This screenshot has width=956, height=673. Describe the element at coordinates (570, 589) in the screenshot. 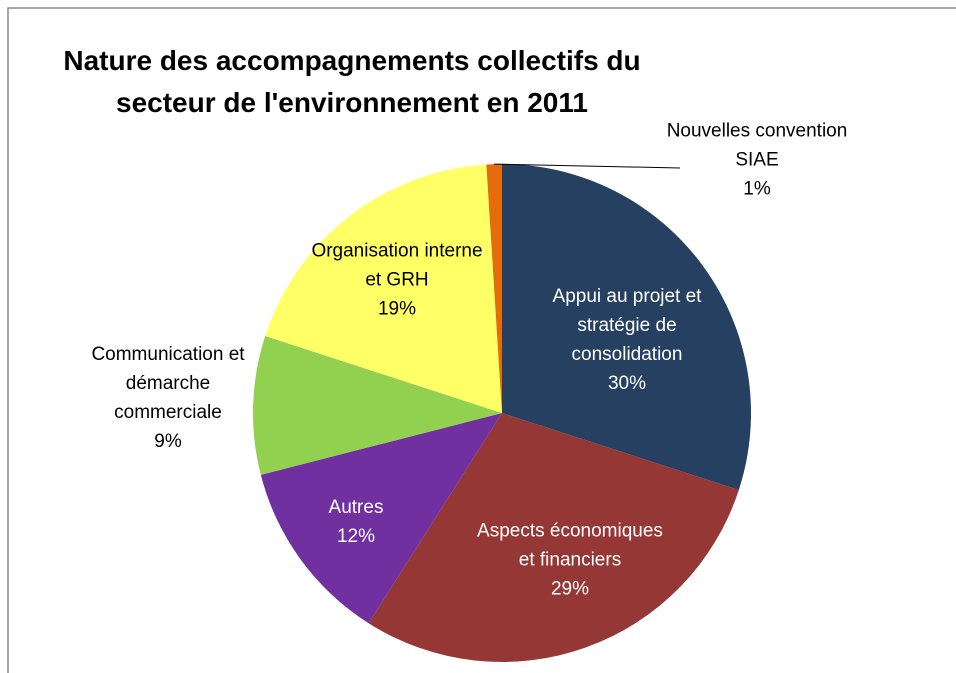

I see `slice-label-value: 29%` at that location.